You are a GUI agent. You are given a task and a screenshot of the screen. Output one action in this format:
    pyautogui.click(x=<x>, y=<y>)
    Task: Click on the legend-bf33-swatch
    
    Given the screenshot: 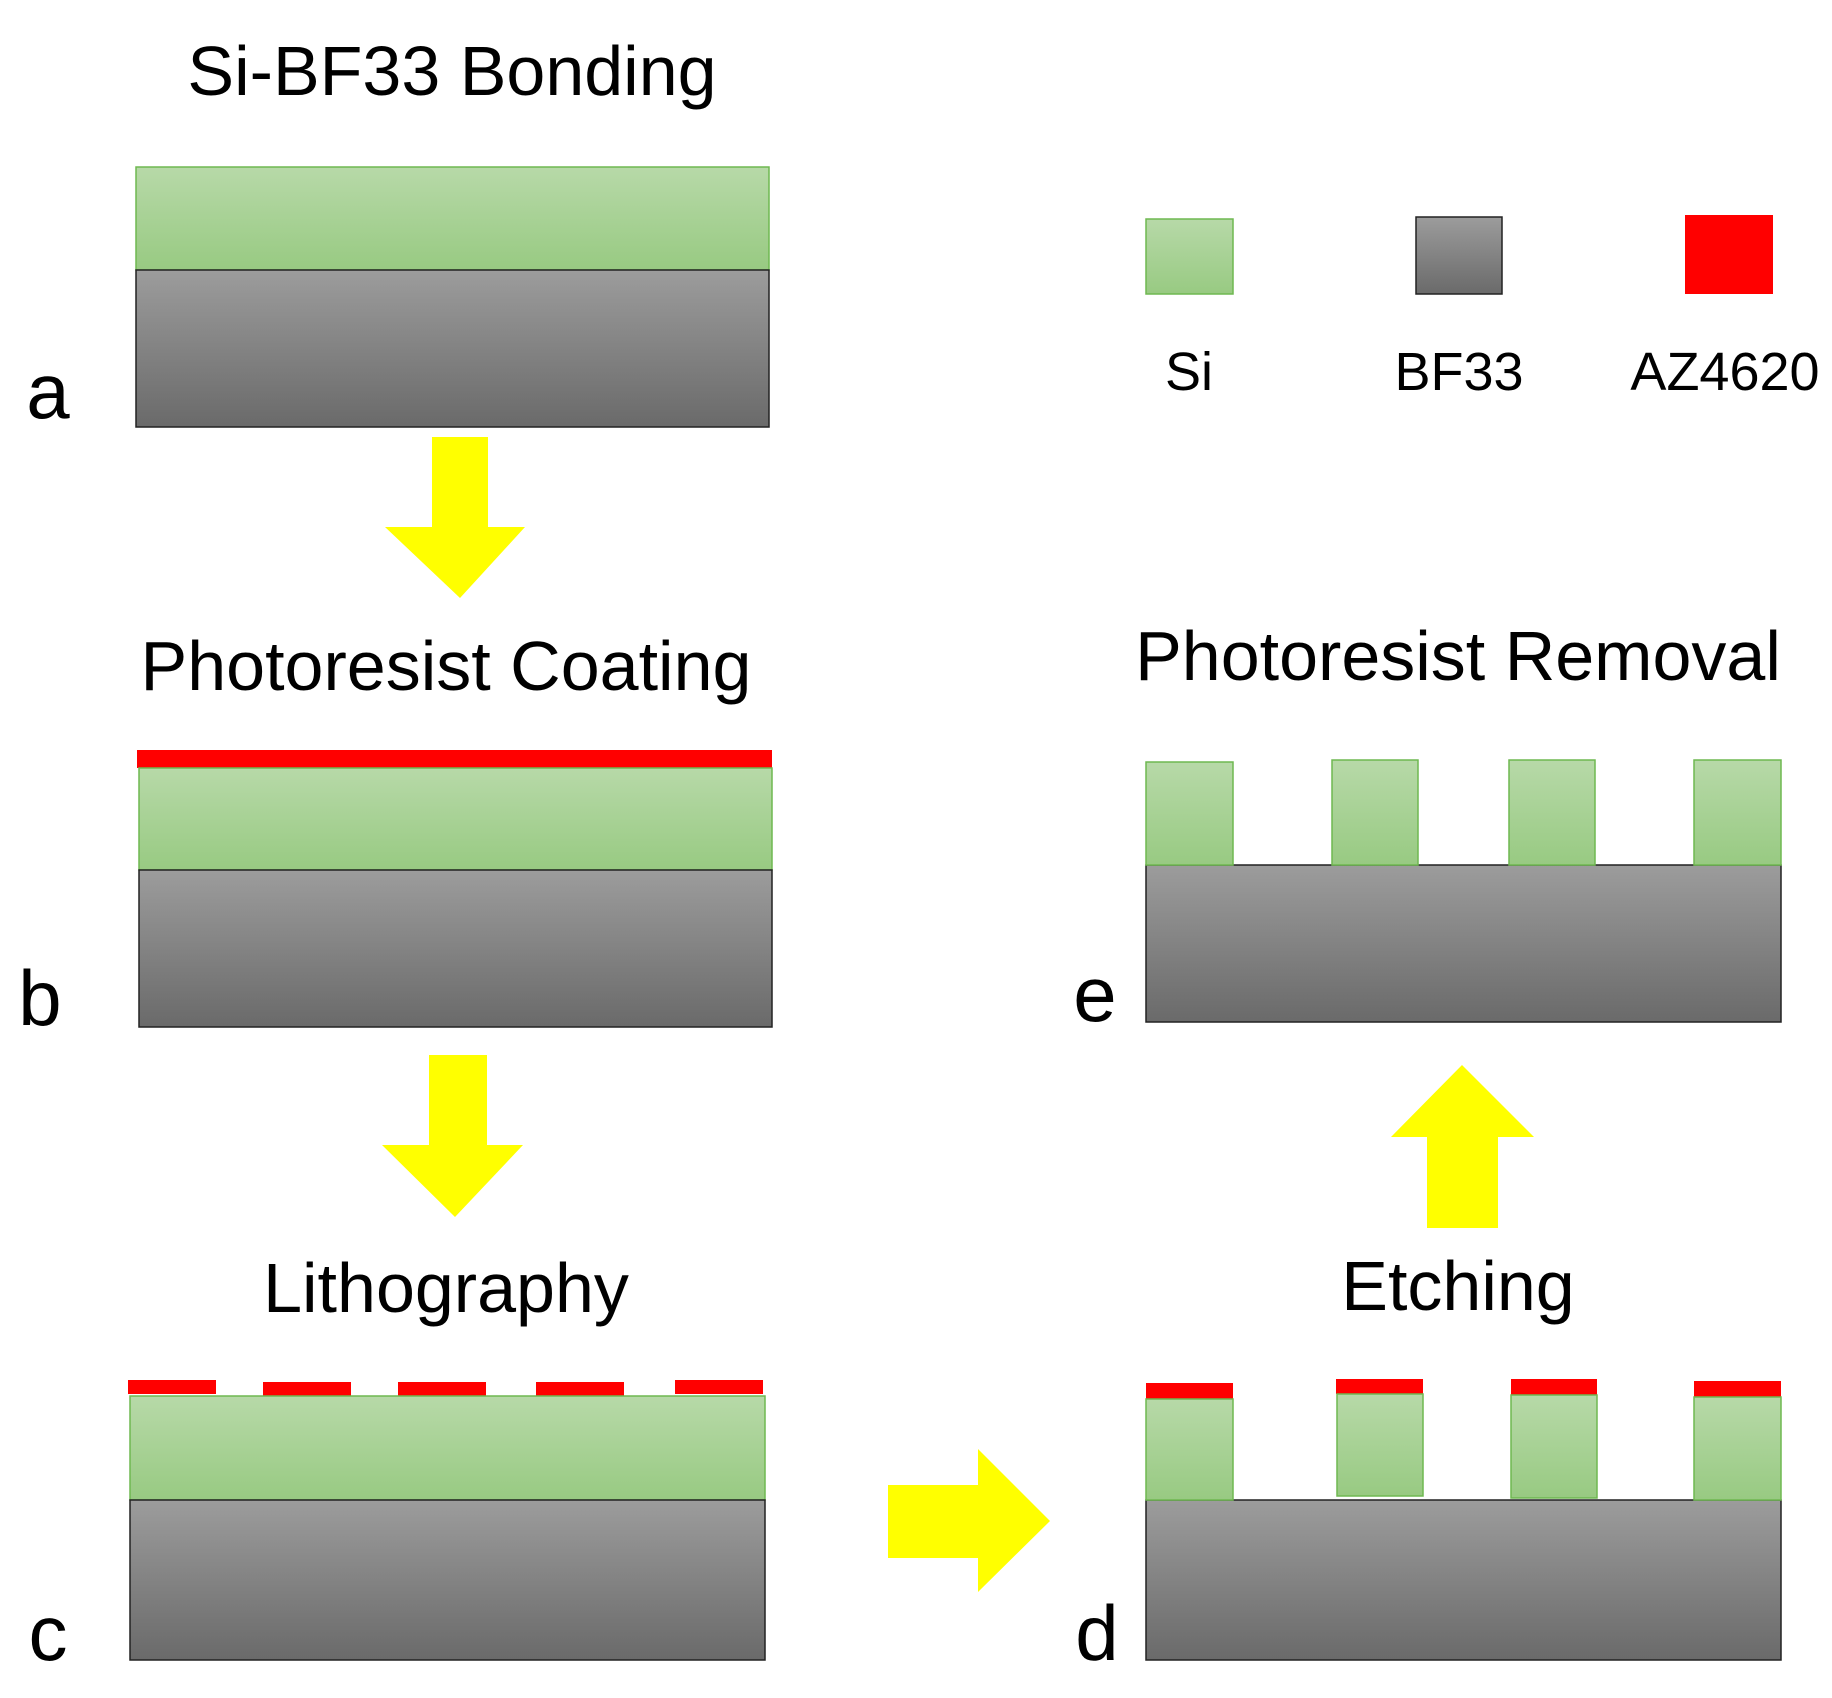 What is the action you would take?
    pyautogui.click(x=1459, y=255)
    